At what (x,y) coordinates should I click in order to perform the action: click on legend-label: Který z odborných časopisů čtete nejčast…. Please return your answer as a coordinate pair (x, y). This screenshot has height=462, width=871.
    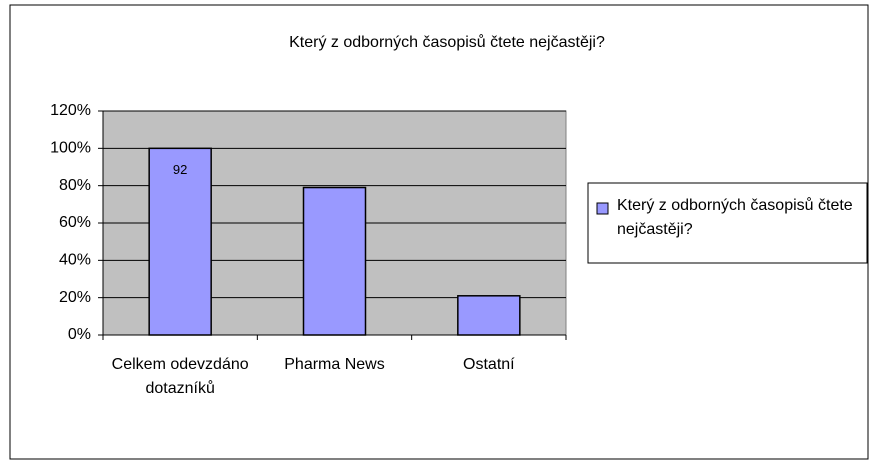
    Looking at the image, I should click on (735, 217).